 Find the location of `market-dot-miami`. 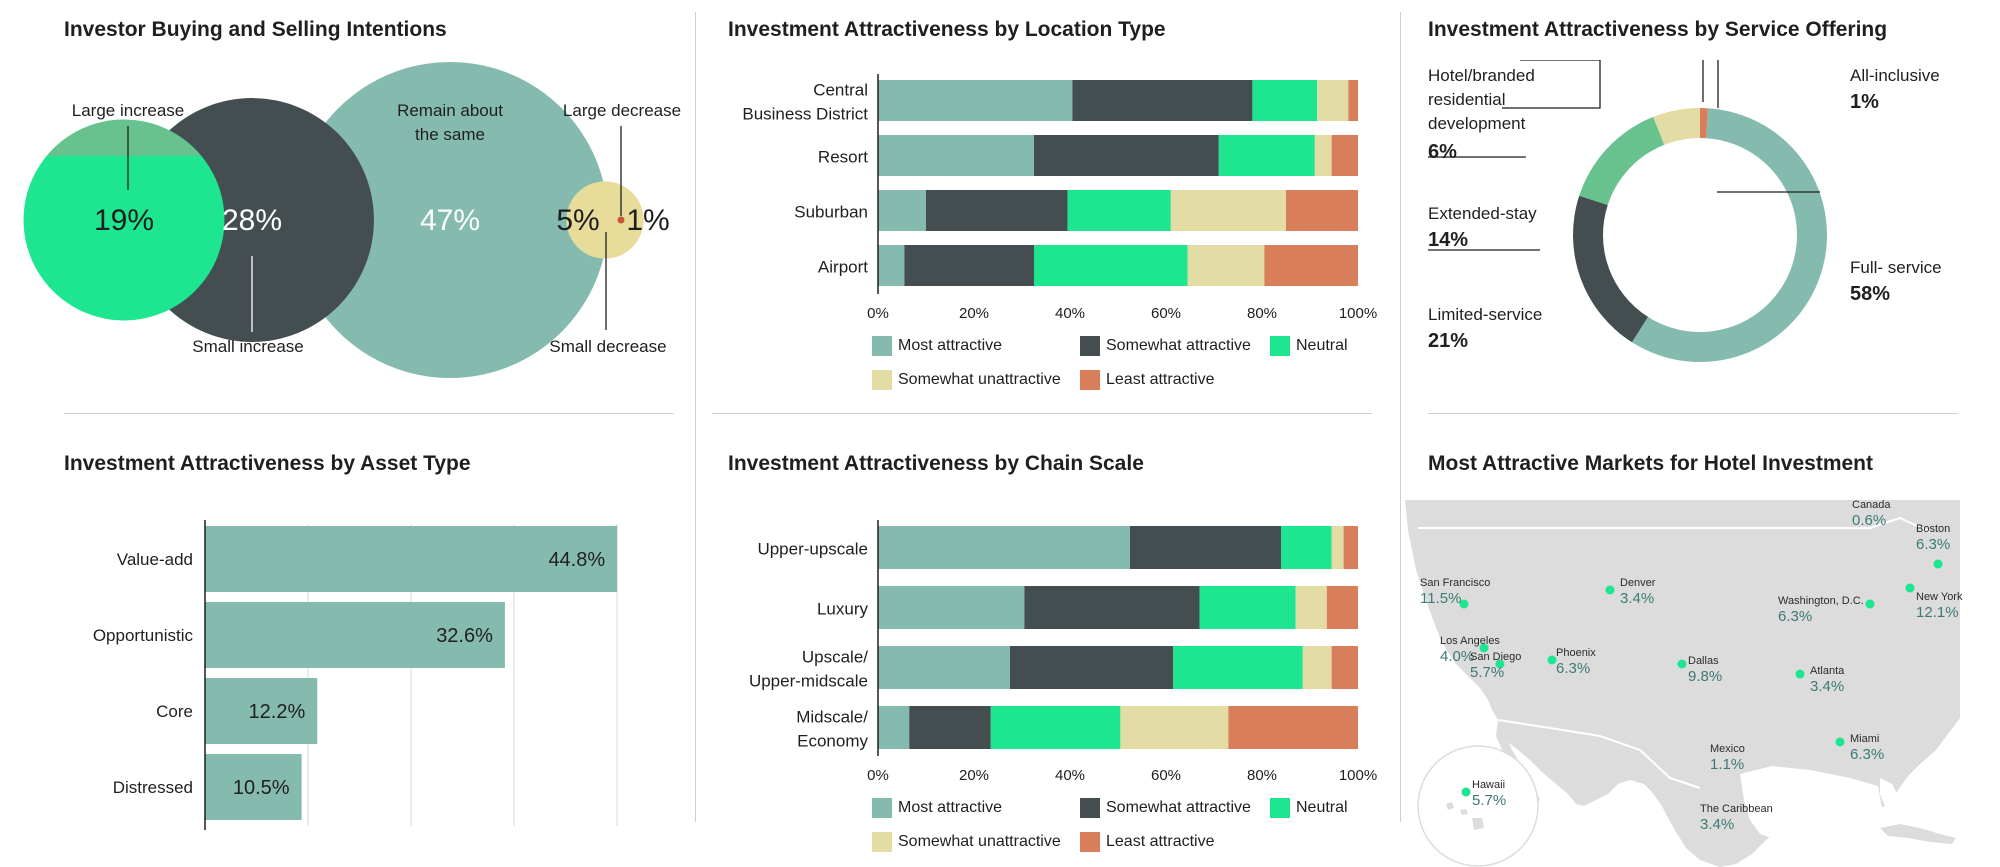

market-dot-miami is located at coordinates (1840, 742).